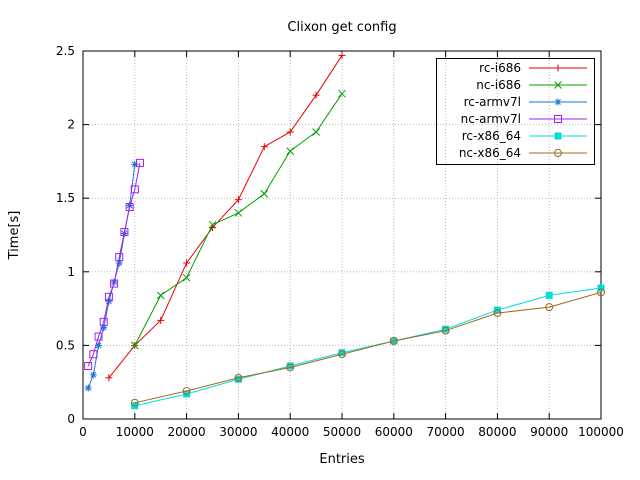  I want to click on legend-label: nc-i686, so click(498, 85).